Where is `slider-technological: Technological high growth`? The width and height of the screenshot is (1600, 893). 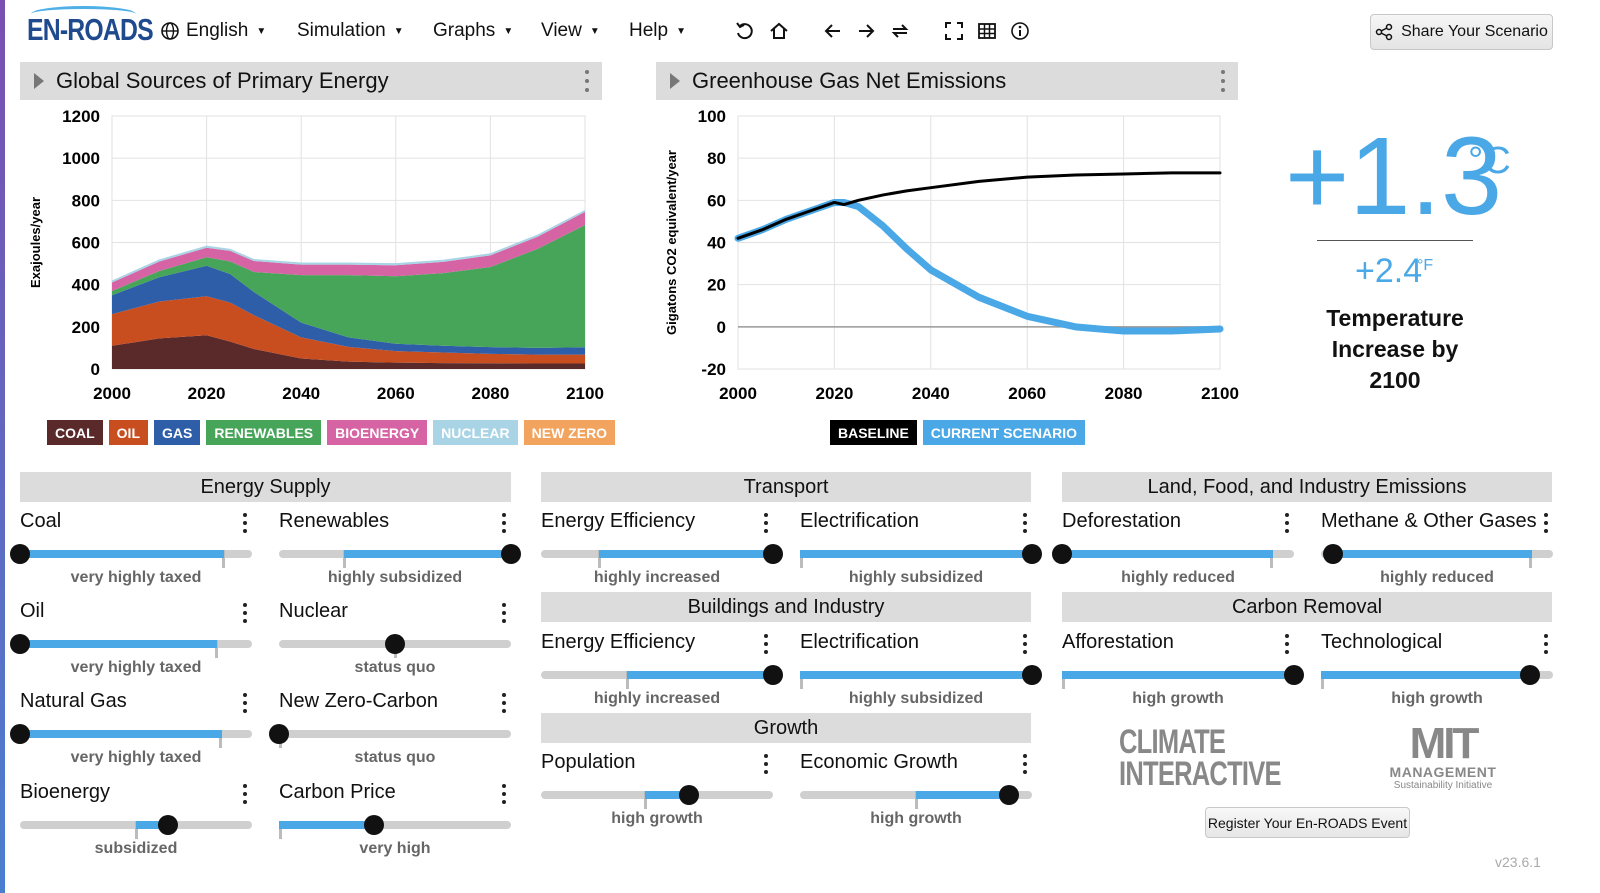
slider-technological: Technological high growth is located at coordinates (1437, 671).